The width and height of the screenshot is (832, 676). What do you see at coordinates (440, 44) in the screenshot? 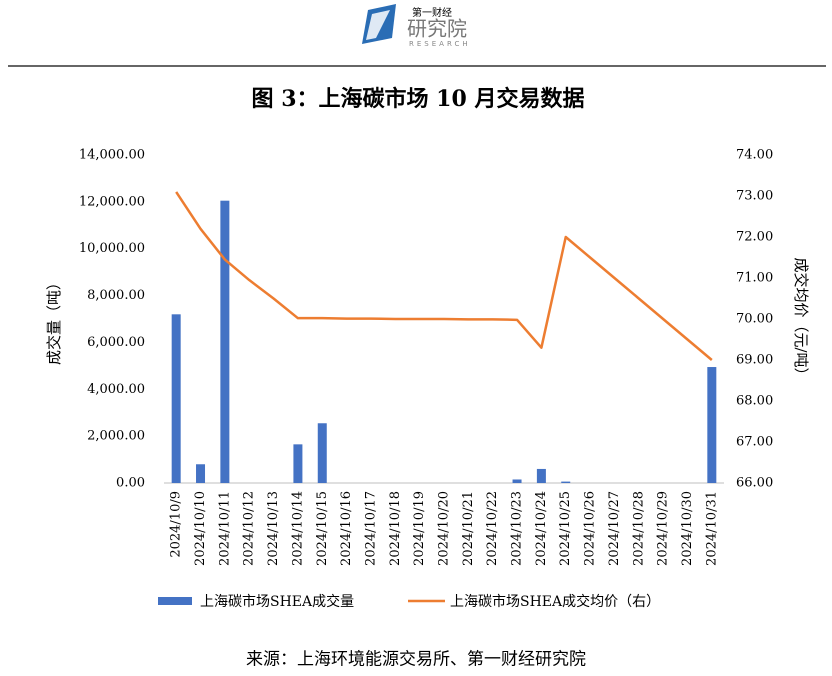
I see `logo-sub: RESEARCH` at bounding box center [440, 44].